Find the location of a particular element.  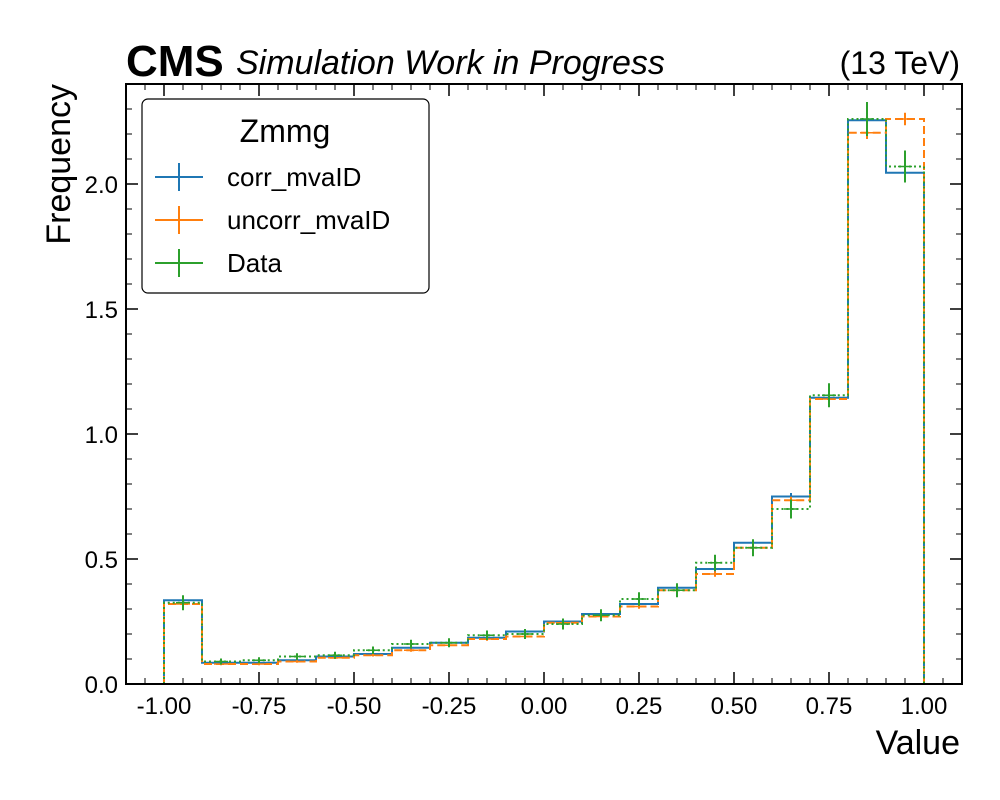

legend: Zmmg corr_mvaID uncorr_mvaID Data is located at coordinates (285, 196).